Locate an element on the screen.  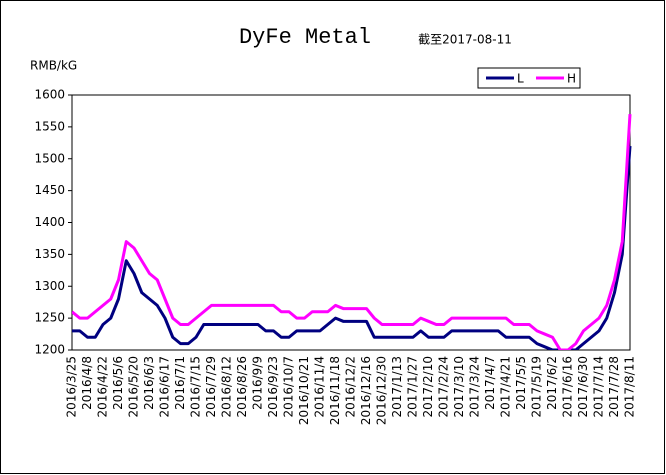
x-tick-label: 2016/11/18 is located at coordinates (335, 390).